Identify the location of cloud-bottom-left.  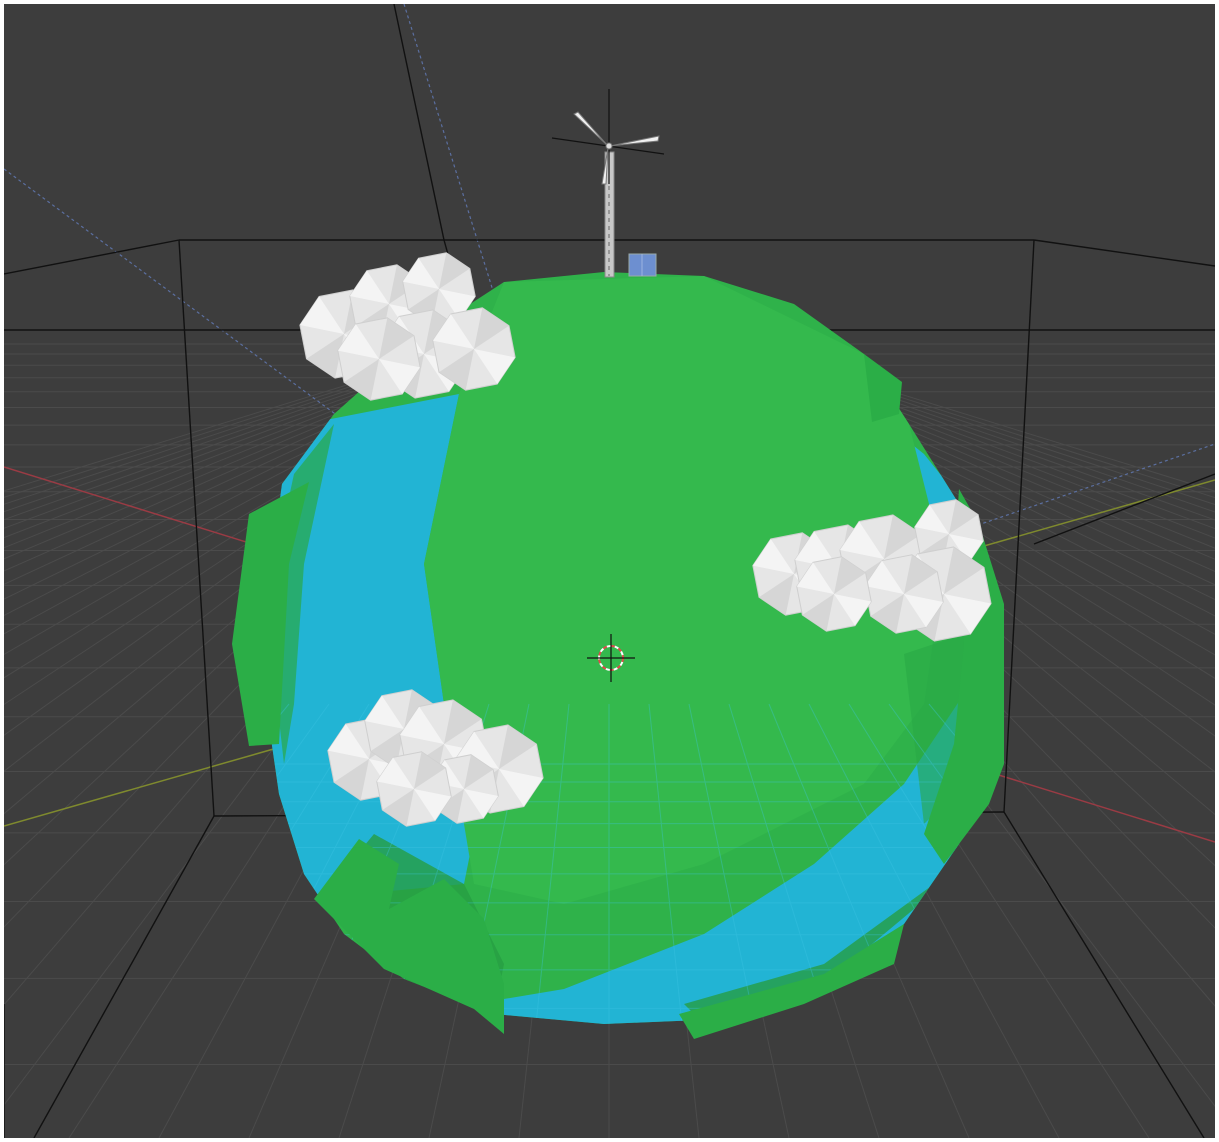
(435, 758).